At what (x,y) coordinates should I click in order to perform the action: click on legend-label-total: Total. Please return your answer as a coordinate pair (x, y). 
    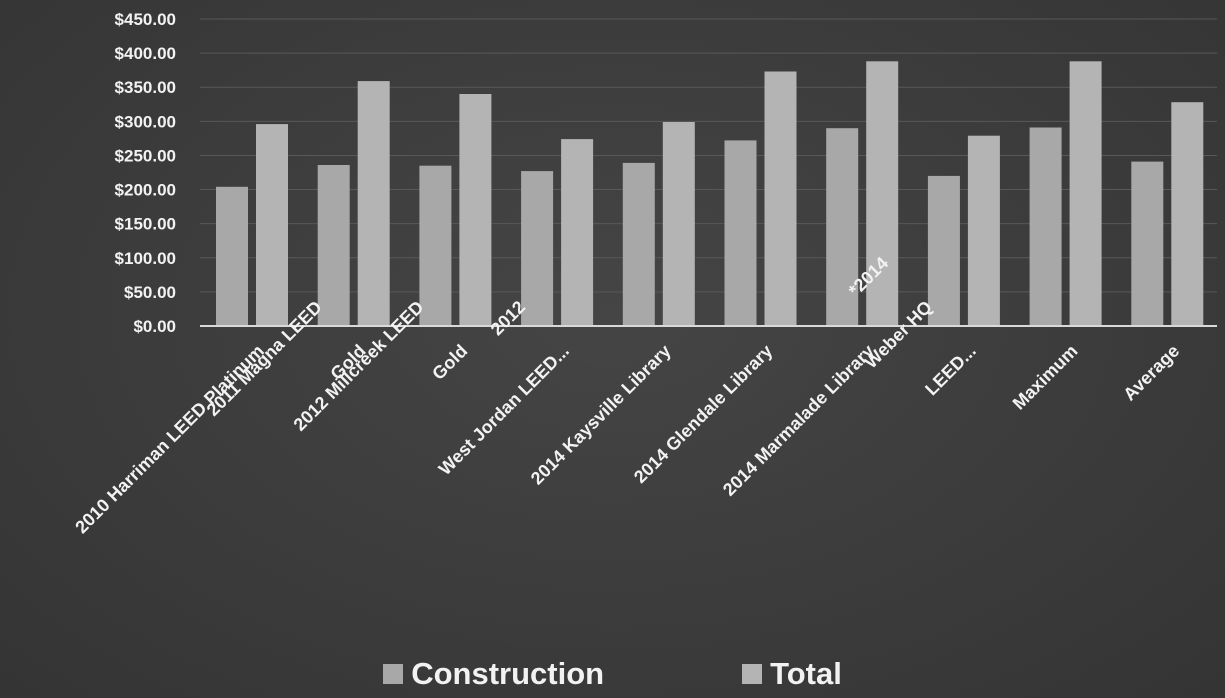
    Looking at the image, I should click on (806, 673).